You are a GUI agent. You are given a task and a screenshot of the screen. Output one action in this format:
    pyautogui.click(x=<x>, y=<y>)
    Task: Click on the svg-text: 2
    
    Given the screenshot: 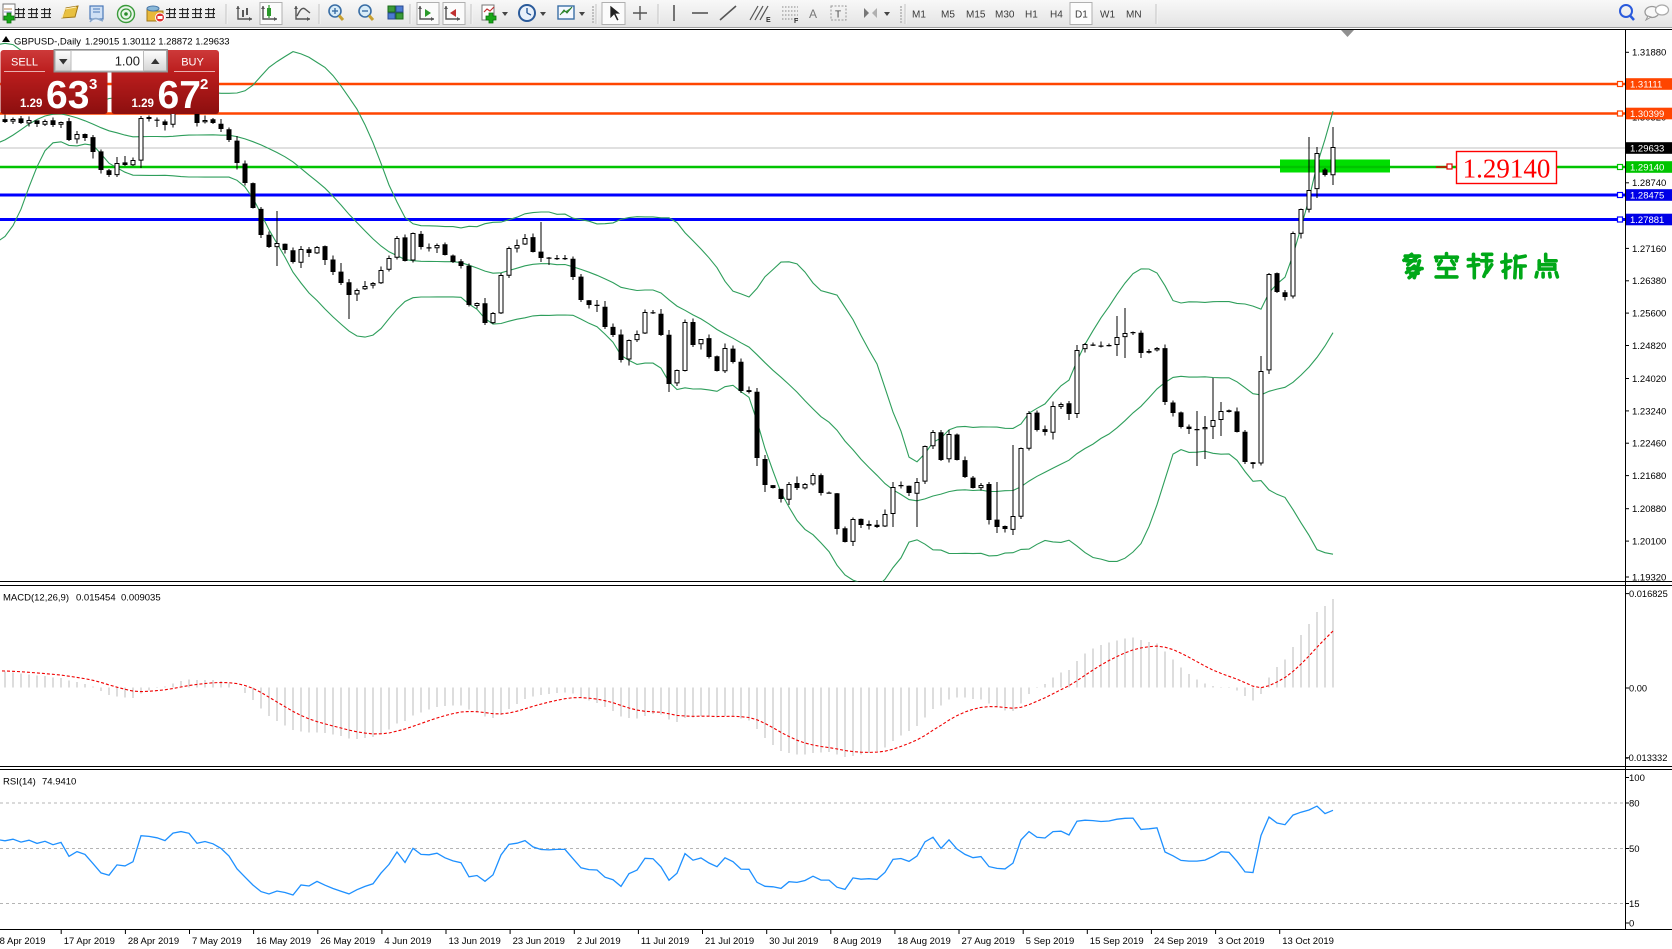 What is the action you would take?
    pyautogui.click(x=204, y=84)
    